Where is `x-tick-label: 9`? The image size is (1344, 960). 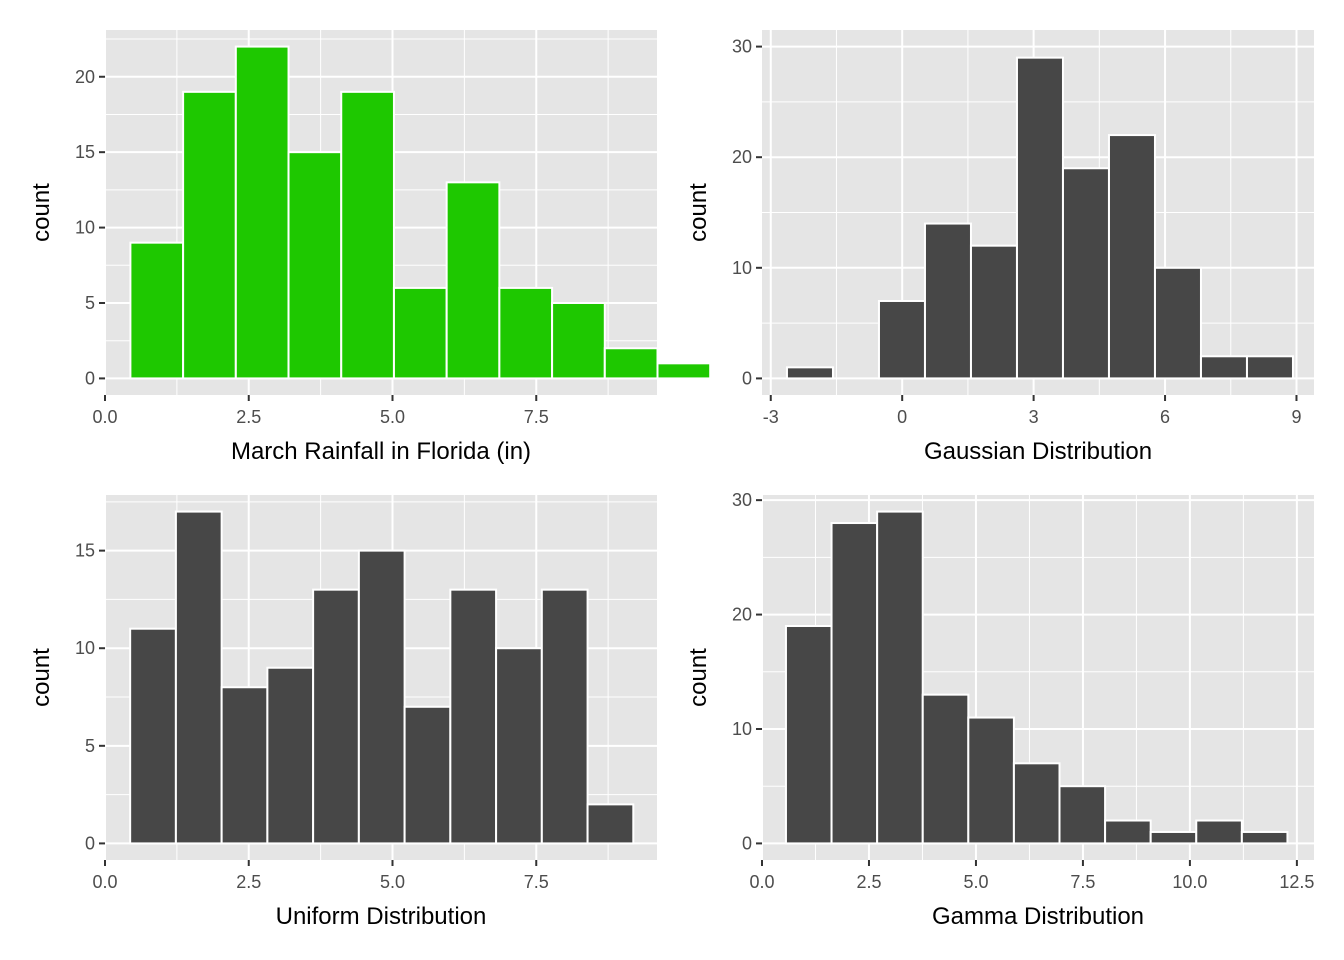
x-tick-label: 9 is located at coordinates (1296, 417).